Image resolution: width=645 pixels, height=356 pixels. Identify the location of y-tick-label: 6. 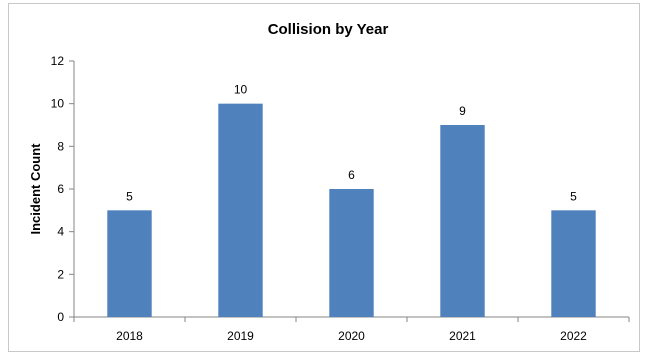
(60, 189).